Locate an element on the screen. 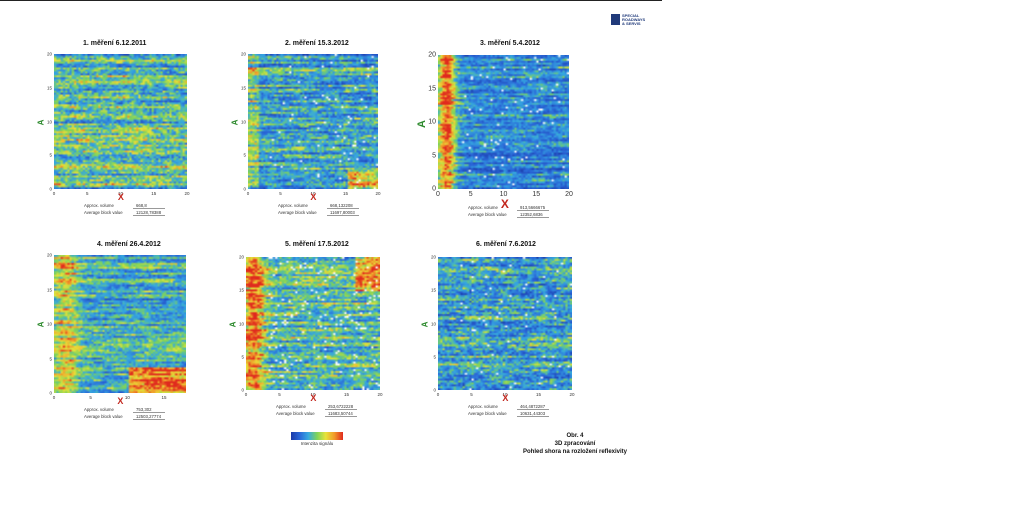 The image size is (1024, 532). logo-mark-icon is located at coordinates (615, 19).